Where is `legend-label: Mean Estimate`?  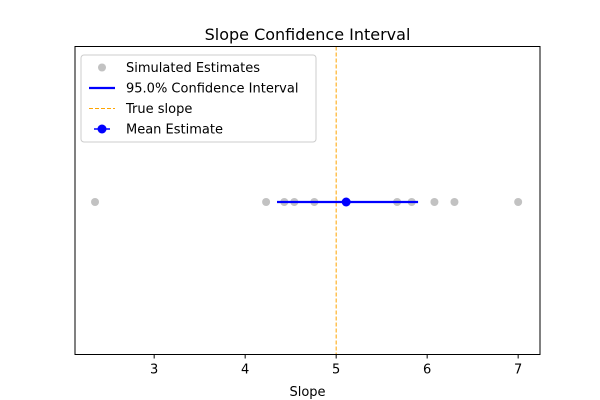
legend-label: Mean Estimate is located at coordinates (174, 130).